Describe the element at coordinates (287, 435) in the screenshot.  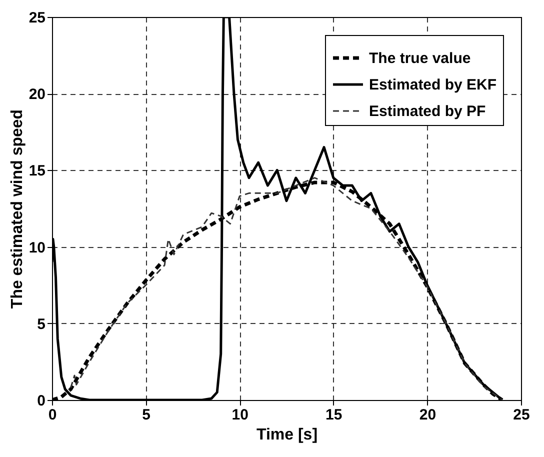
I see `x-axis-title: Time [s]` at that location.